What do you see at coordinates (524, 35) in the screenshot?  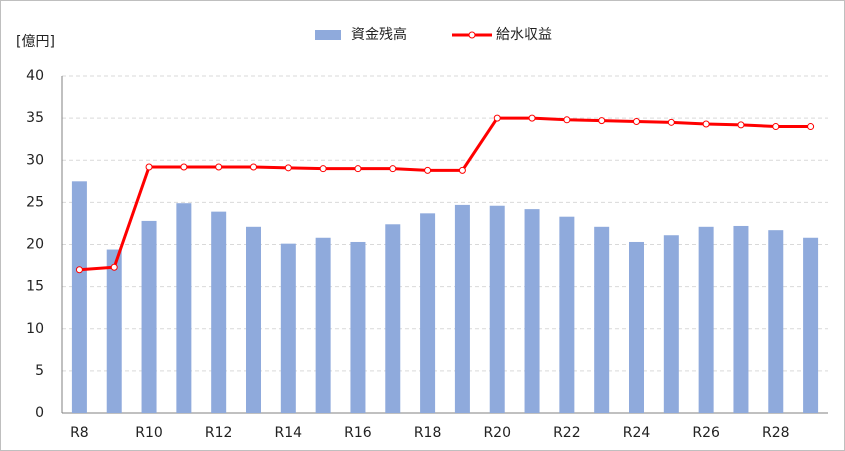 I see `legend-label: 給水収益` at bounding box center [524, 35].